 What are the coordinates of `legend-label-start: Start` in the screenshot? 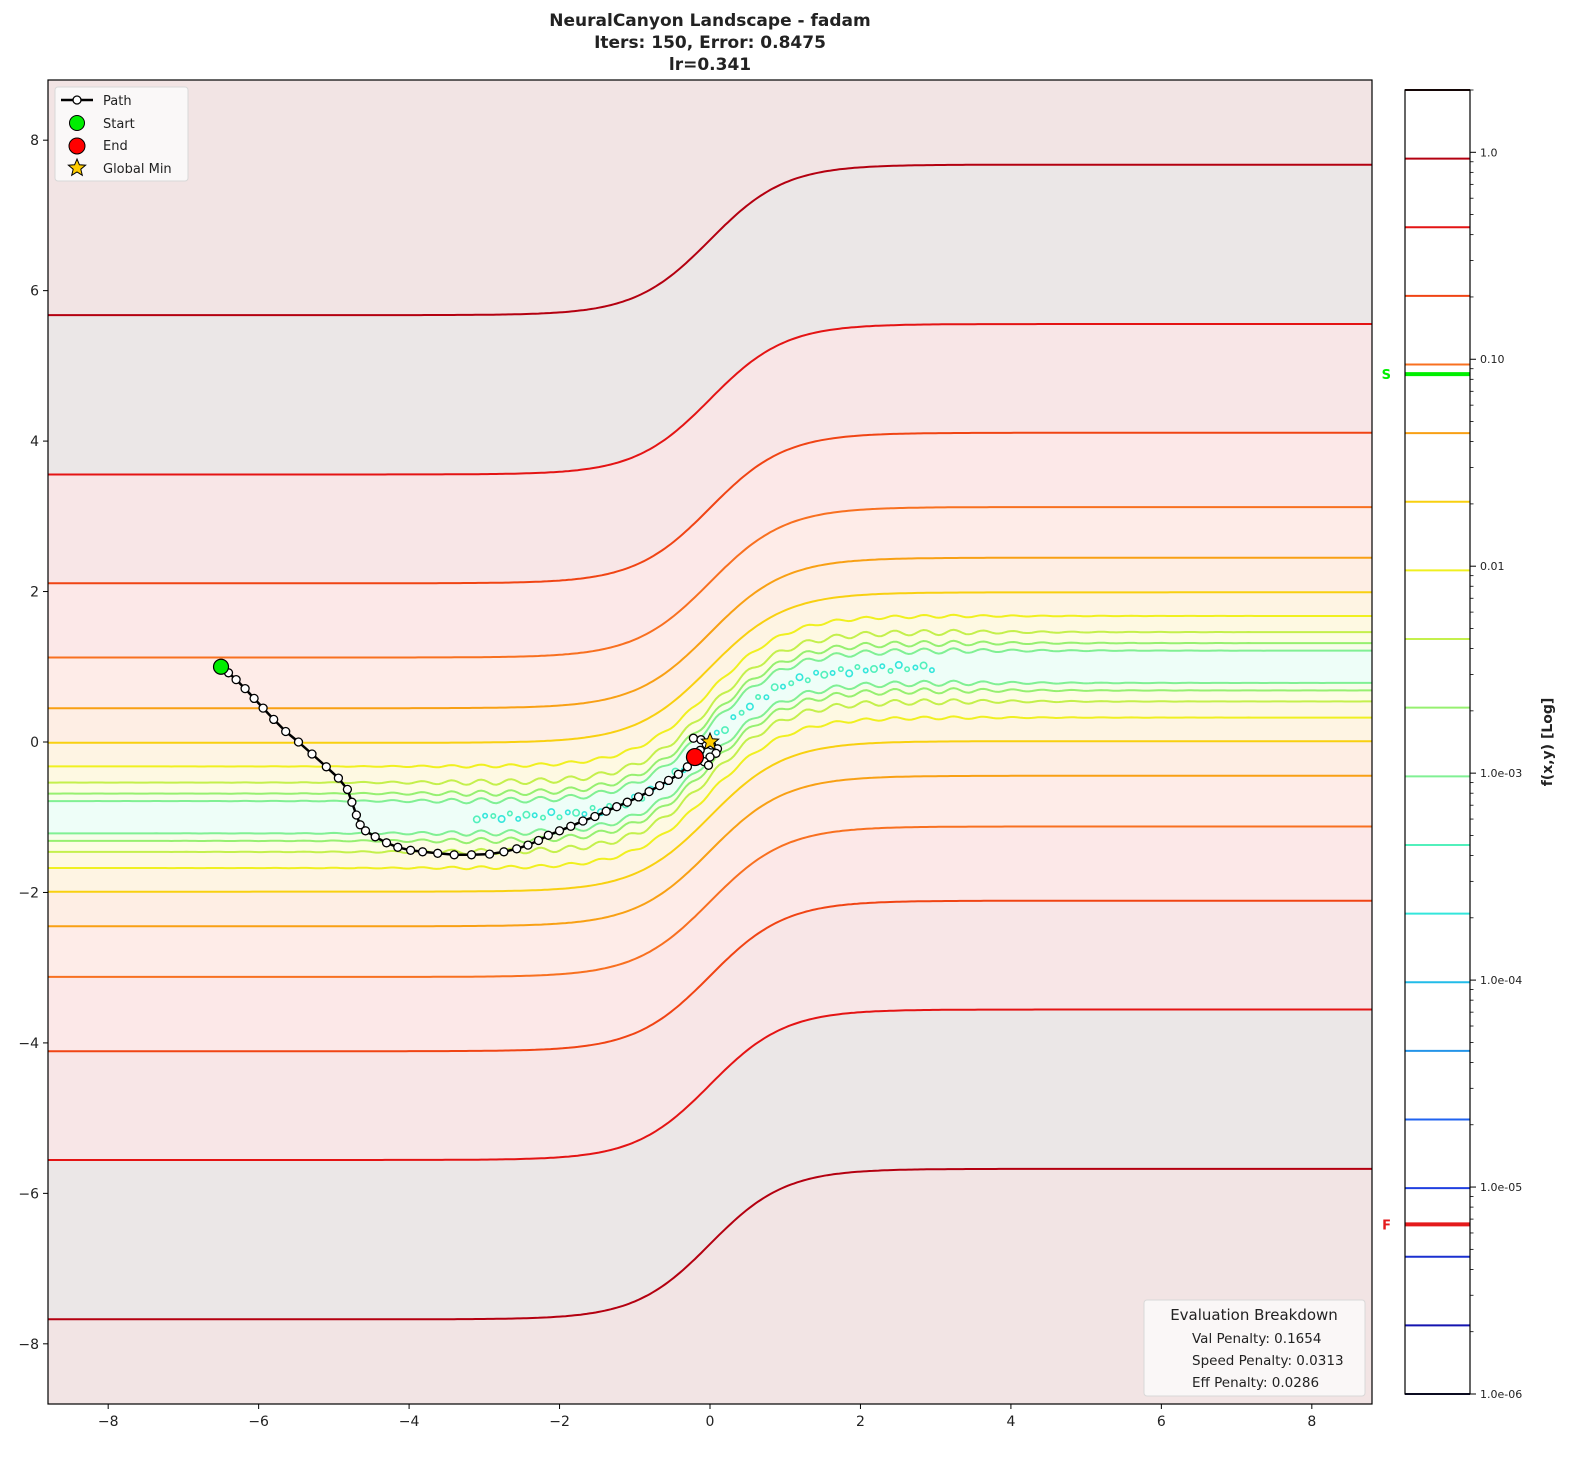 It's located at (119, 124).